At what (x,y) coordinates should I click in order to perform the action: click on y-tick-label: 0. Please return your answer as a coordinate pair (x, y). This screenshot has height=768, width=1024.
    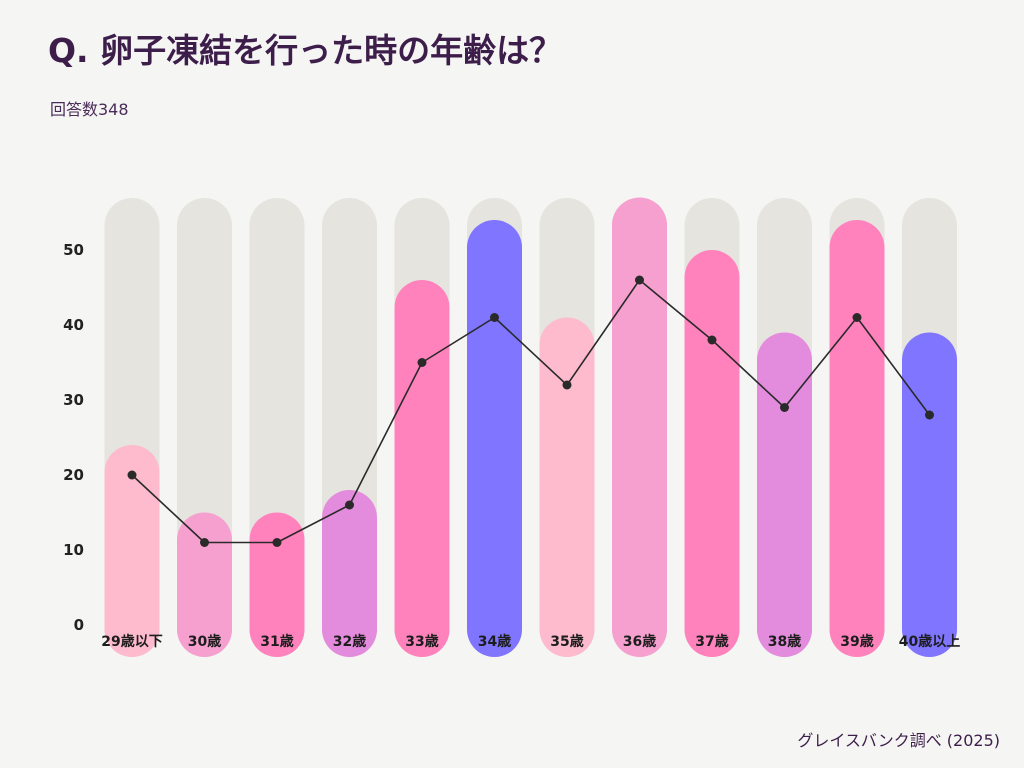
    Looking at the image, I should click on (79, 625).